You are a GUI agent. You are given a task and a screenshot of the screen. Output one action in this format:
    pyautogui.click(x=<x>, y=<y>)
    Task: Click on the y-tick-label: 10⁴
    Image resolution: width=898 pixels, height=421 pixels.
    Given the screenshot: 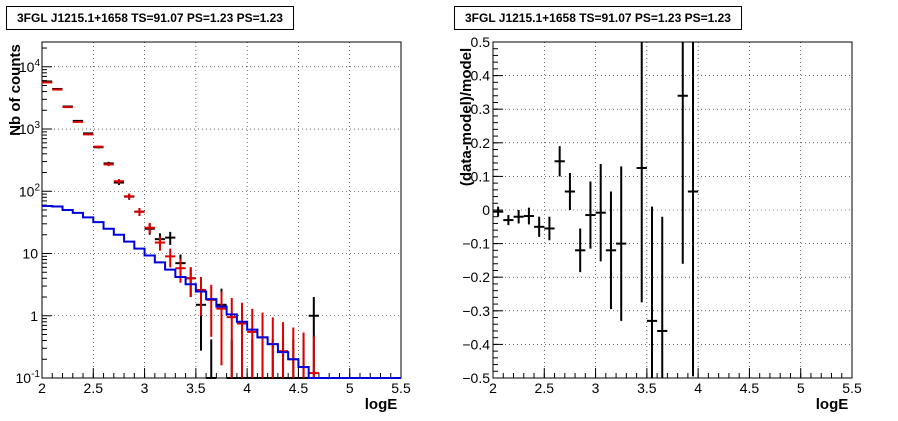 What is the action you would take?
    pyautogui.click(x=30, y=66)
    